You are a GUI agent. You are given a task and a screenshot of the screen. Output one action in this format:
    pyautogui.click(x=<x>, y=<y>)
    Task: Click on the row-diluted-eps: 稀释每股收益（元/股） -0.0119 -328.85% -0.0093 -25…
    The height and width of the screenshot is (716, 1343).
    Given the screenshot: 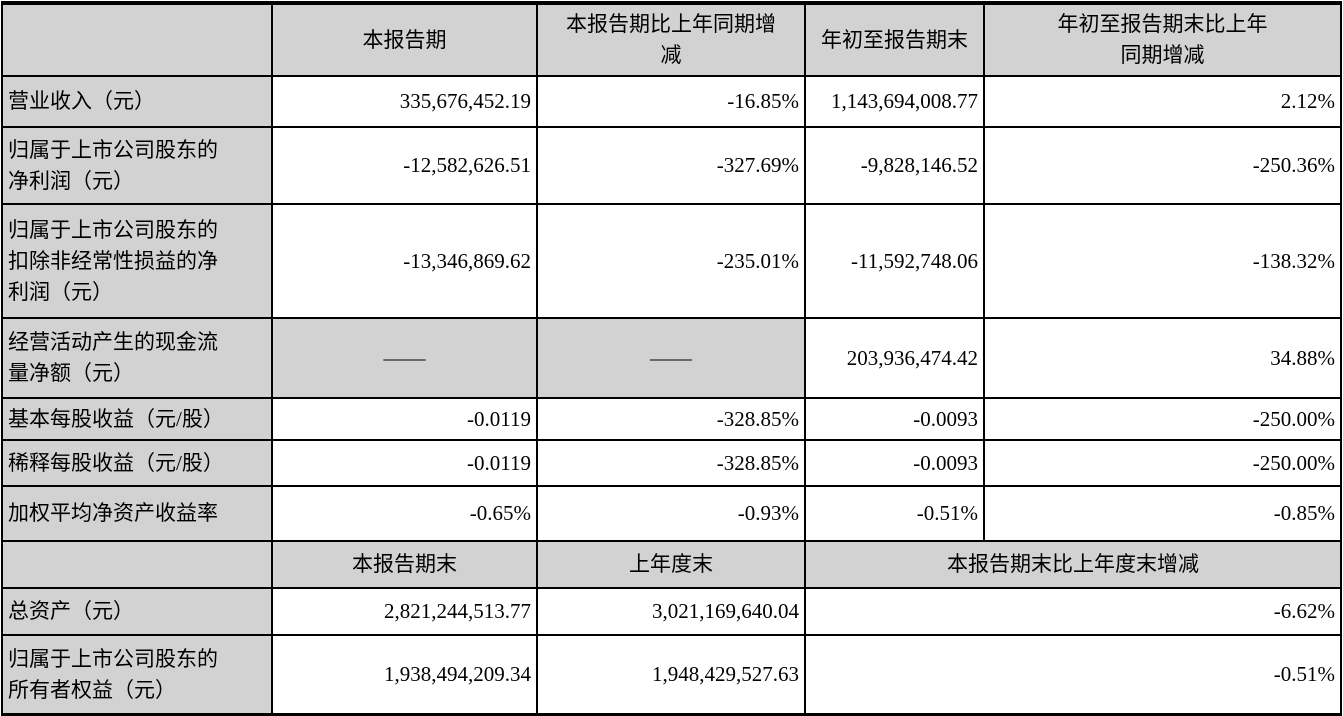 What is the action you would take?
    pyautogui.click(x=671, y=463)
    